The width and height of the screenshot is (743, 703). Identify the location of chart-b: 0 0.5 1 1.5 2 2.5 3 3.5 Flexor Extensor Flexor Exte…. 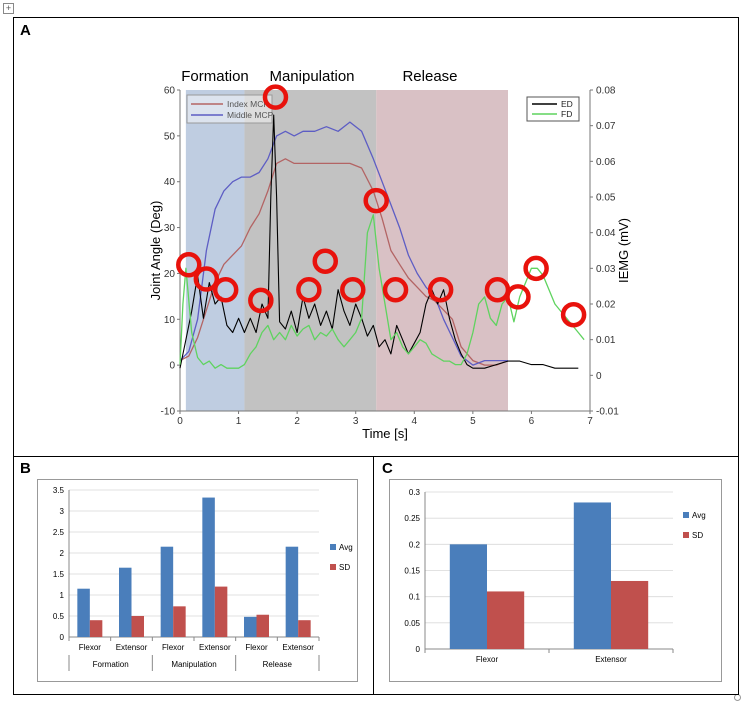
(197, 580).